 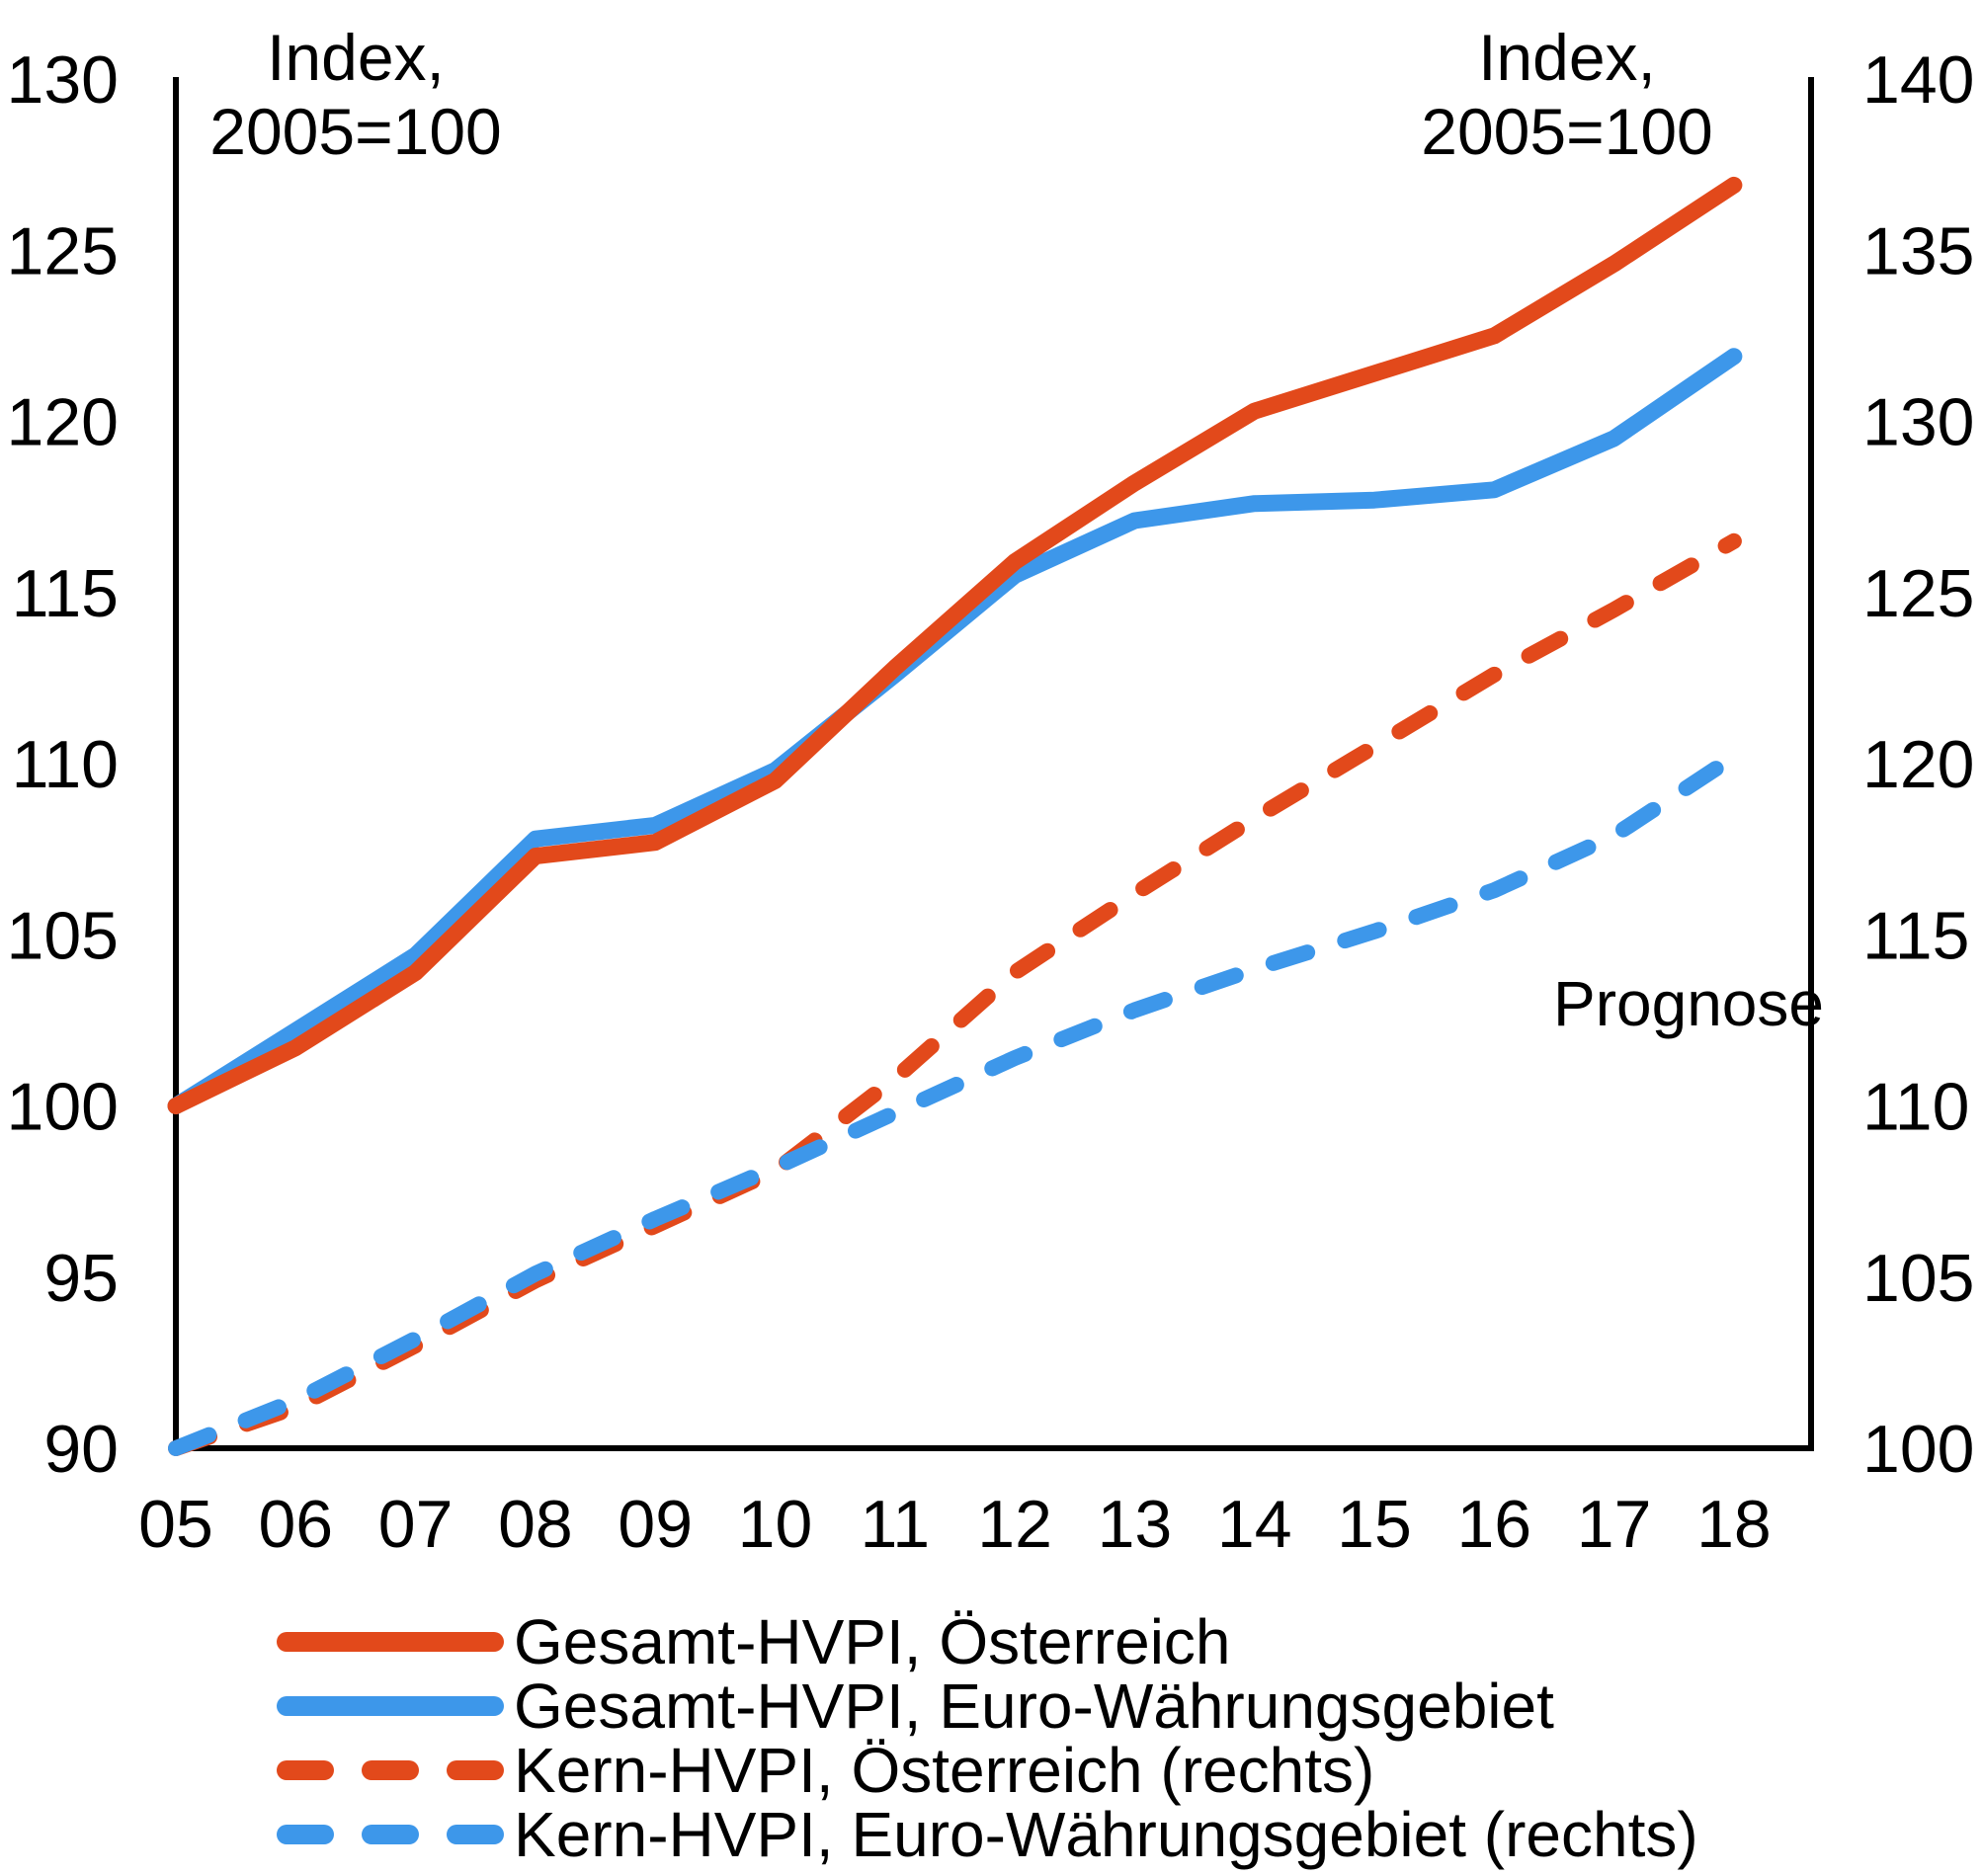 I want to click on legend-item-gesamt-hvpi-euro-waehrungsgebiet: Gesamt-HVPI, Euro-Währungsgebiet, so click(x=915, y=1706).